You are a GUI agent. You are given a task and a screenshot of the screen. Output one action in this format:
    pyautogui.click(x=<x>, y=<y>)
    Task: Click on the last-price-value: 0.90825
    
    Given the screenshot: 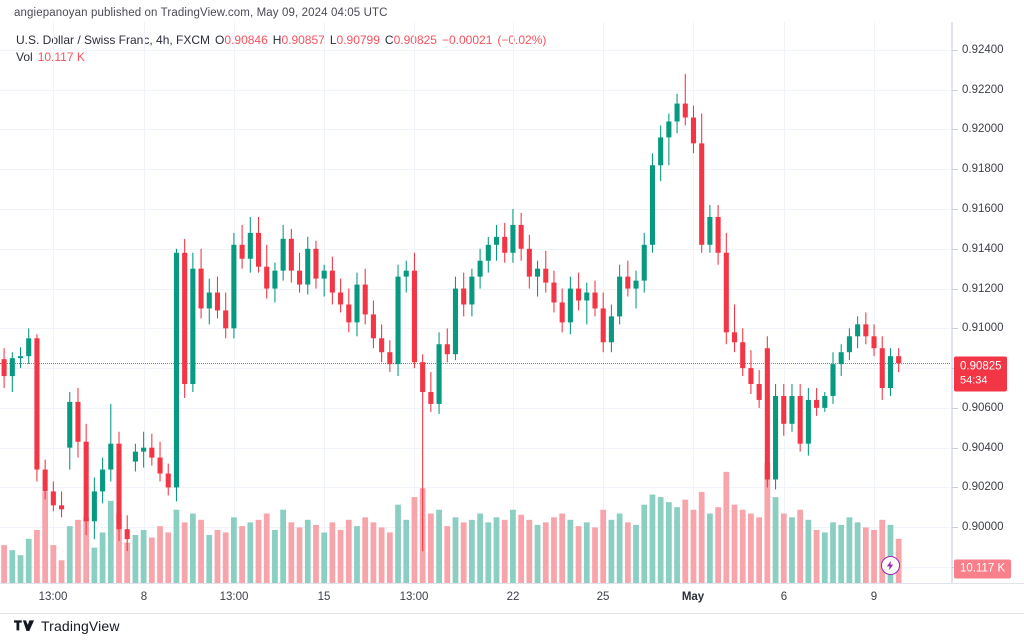 What is the action you would take?
    pyautogui.click(x=981, y=366)
    